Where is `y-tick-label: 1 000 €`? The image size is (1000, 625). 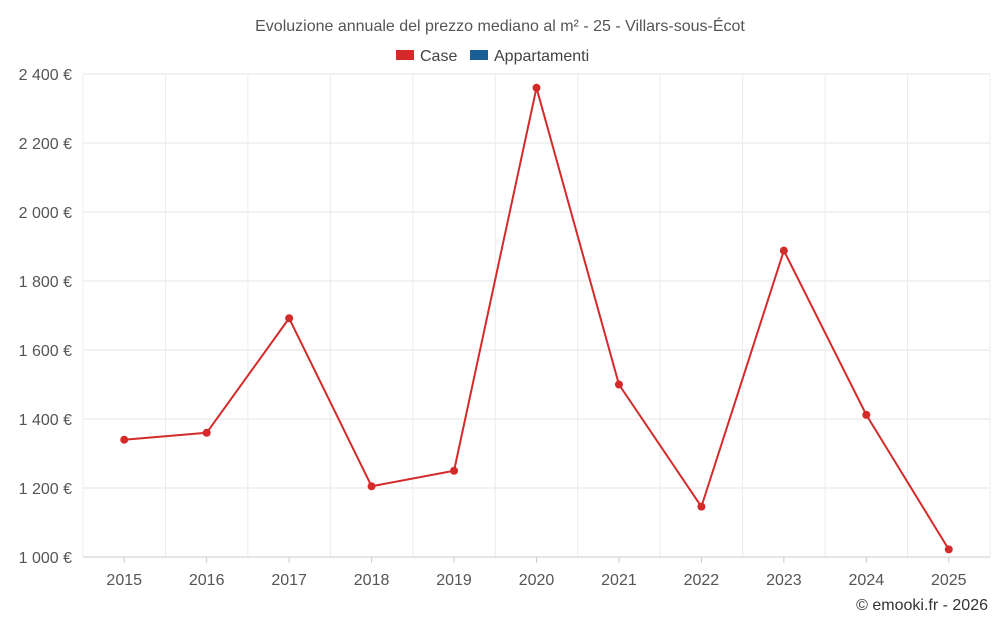
y-tick-label: 1 000 € is located at coordinates (45, 558).